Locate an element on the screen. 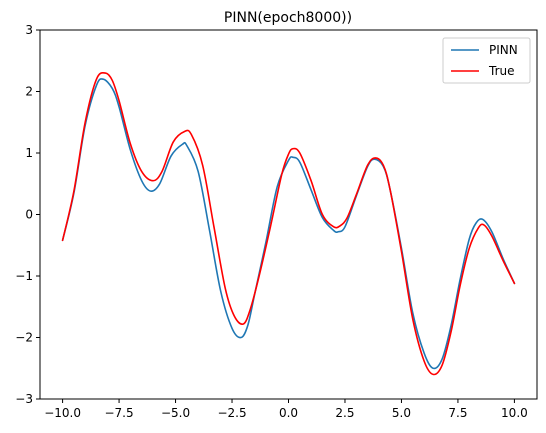 This screenshot has width=546, height=433. y-tick-label: −2 is located at coordinates (24, 338).